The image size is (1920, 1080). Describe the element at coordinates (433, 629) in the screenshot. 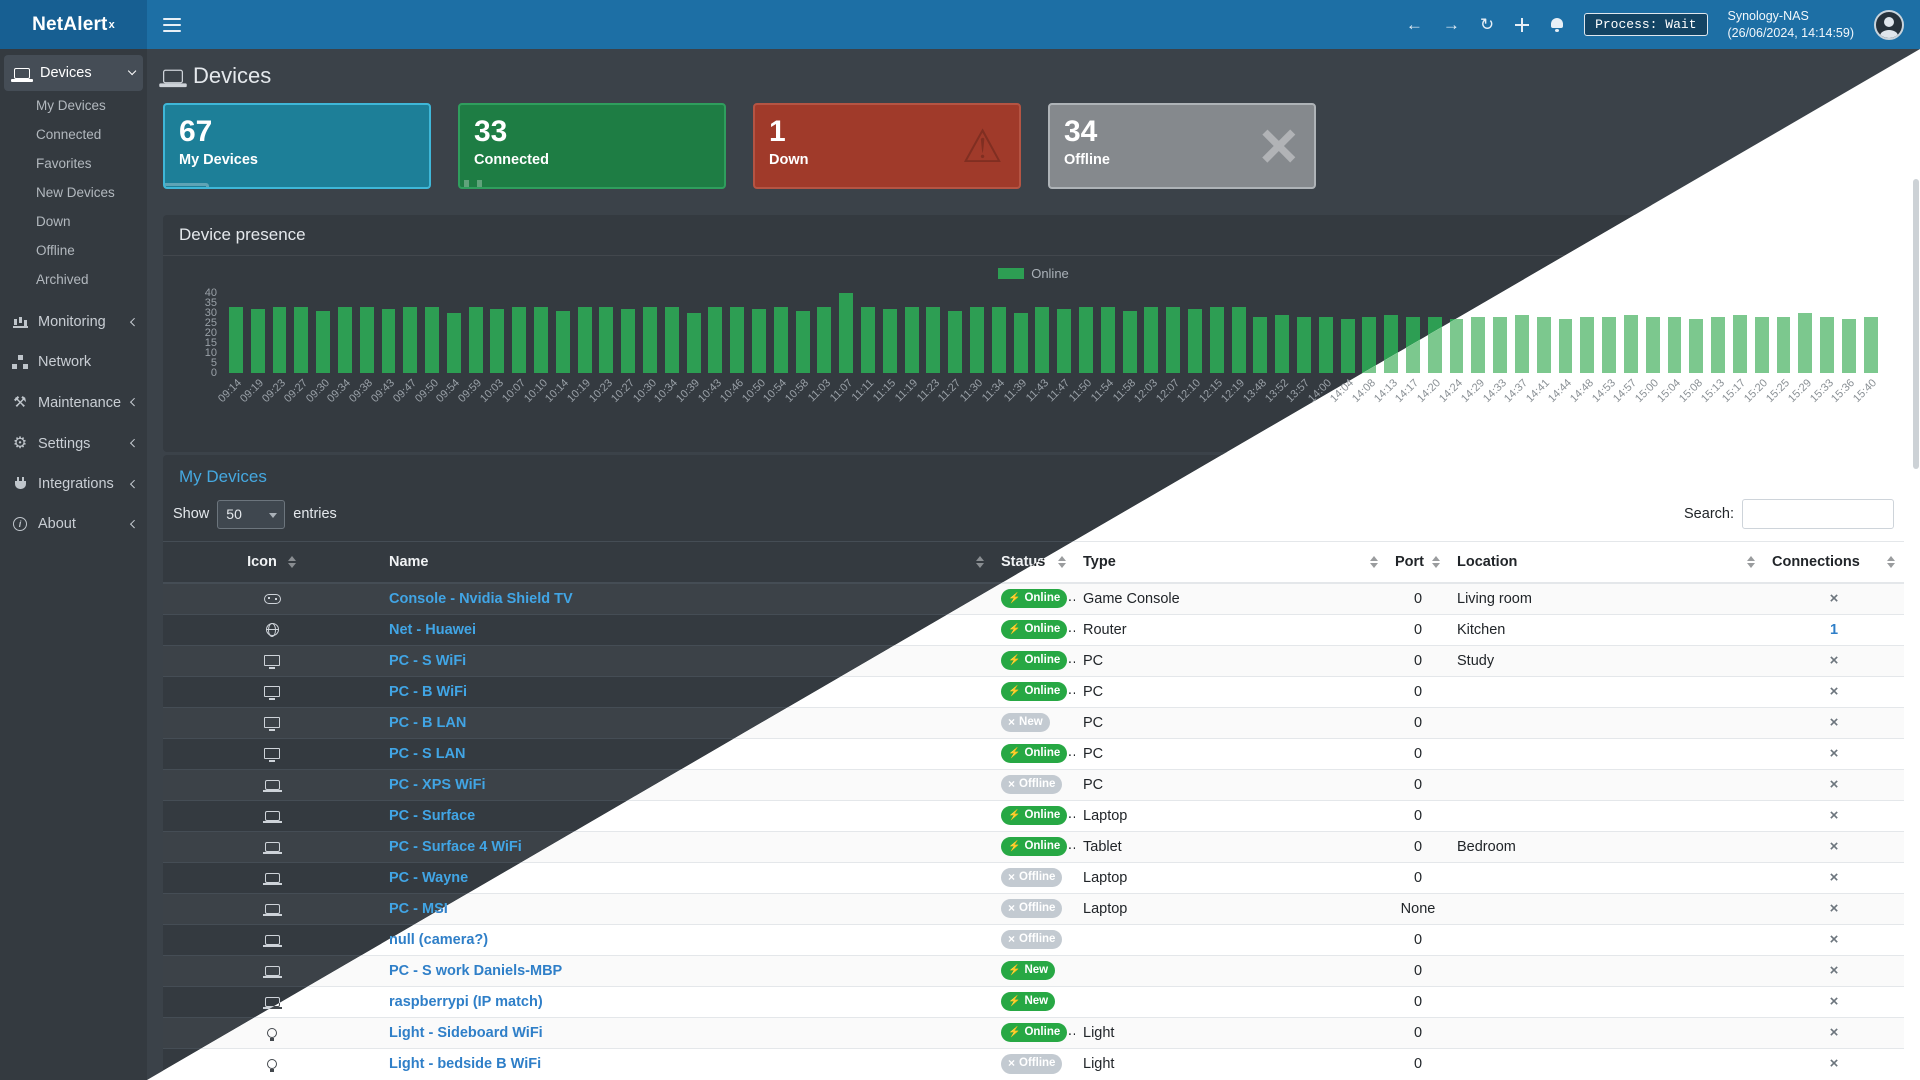

I see `device-name-link: Net - Huawei` at that location.